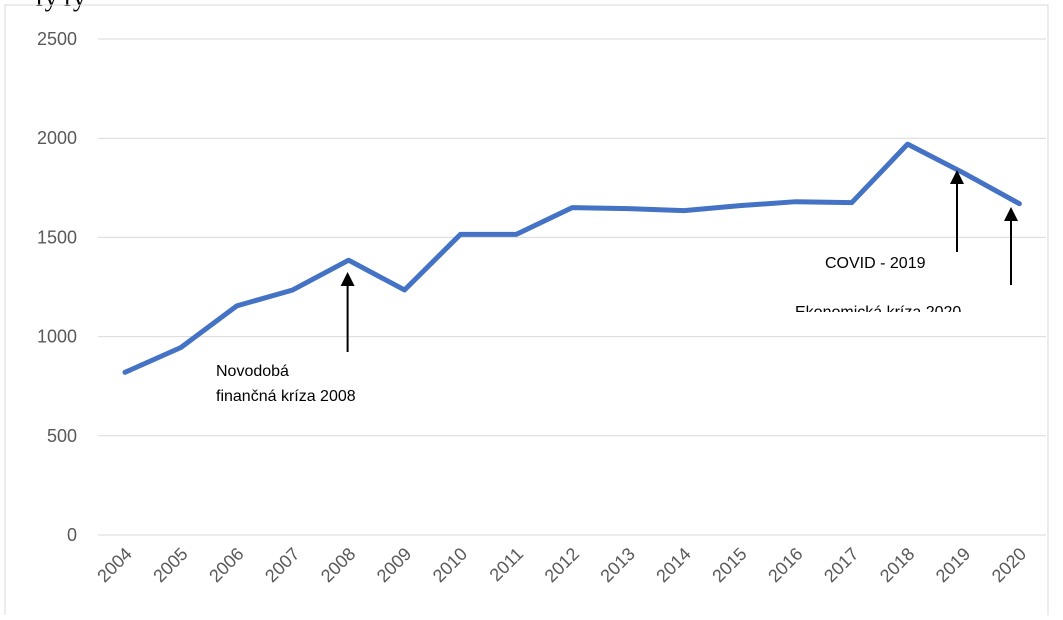  Describe the element at coordinates (72, 535) in the screenshot. I see `y-tick-label: 0` at that location.